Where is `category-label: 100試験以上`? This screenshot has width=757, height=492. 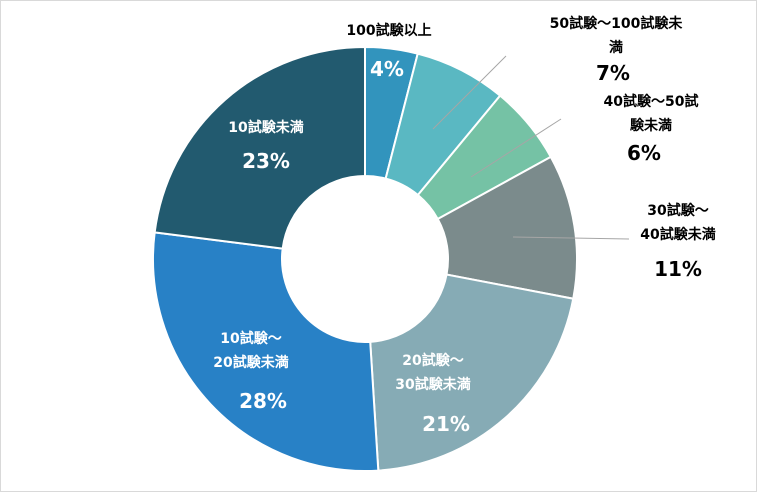 category-label: 100試験以上 is located at coordinates (389, 31).